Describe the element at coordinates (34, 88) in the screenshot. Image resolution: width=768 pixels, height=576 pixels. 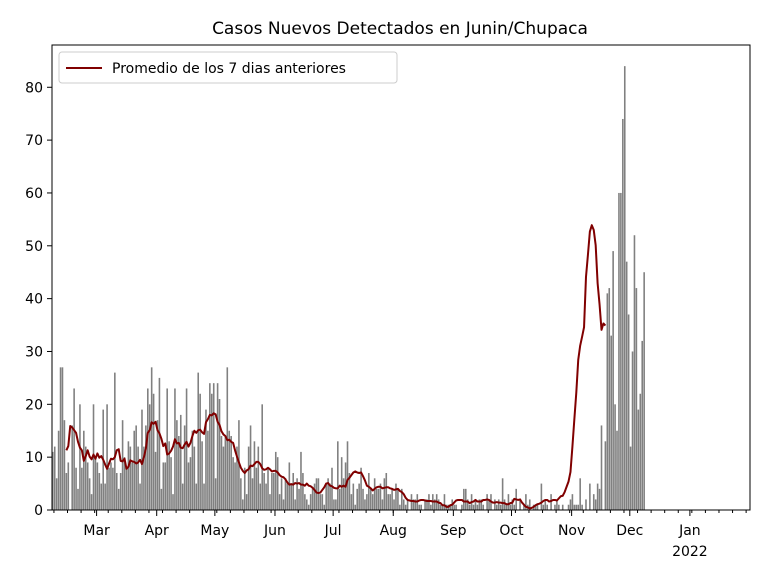
I see `y-tick-label: 80` at that location.